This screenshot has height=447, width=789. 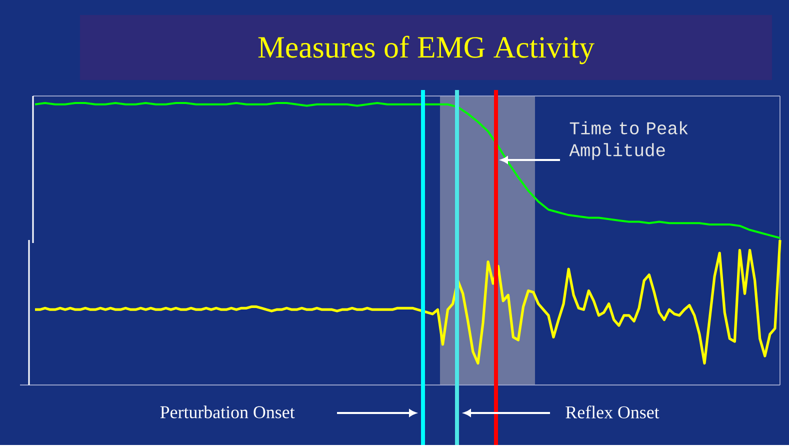 What do you see at coordinates (227, 412) in the screenshot?
I see `text: Perturbation Onset` at bounding box center [227, 412].